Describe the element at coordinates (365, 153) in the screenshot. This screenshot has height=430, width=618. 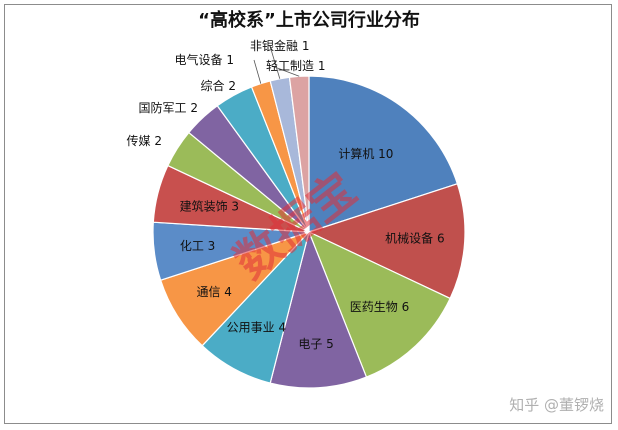
I see `slice-label: 计算机 10` at that location.